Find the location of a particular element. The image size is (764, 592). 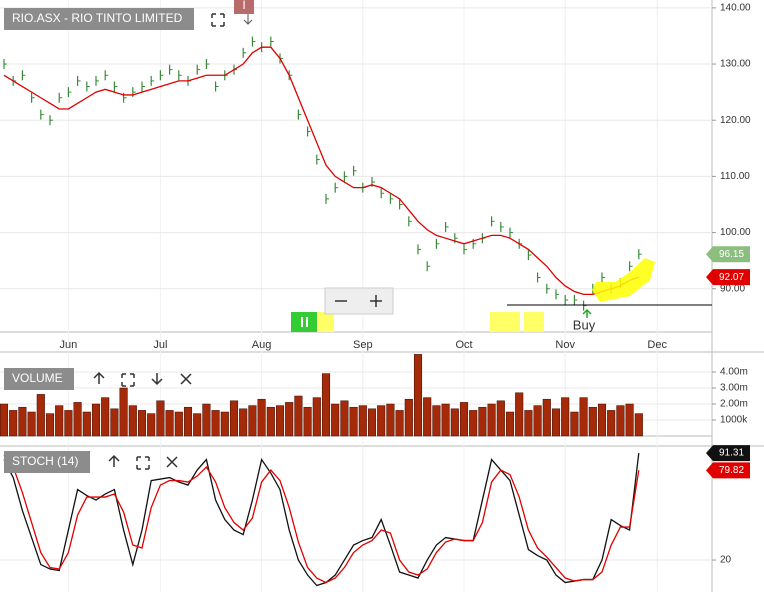

buy-arrow is located at coordinates (587, 313).